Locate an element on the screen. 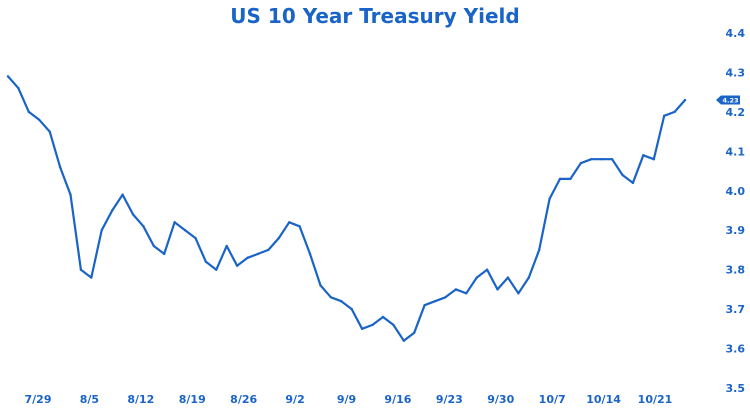 The image size is (750, 410). x-tick-label: 10/21 is located at coordinates (655, 399).